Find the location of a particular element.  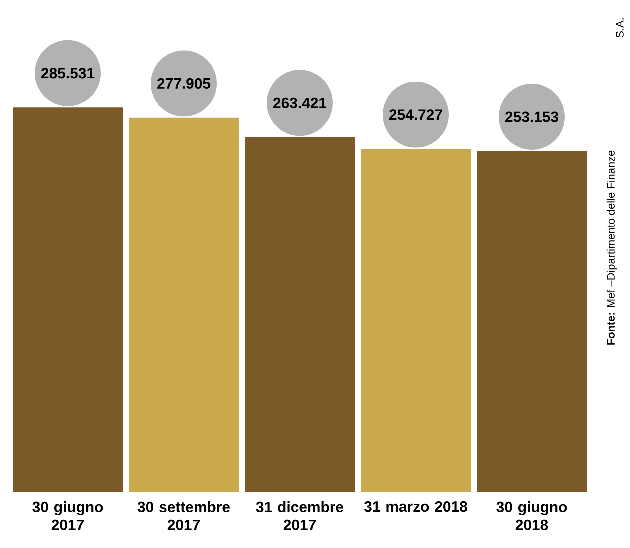

data-label: 277.905 is located at coordinates (184, 83).